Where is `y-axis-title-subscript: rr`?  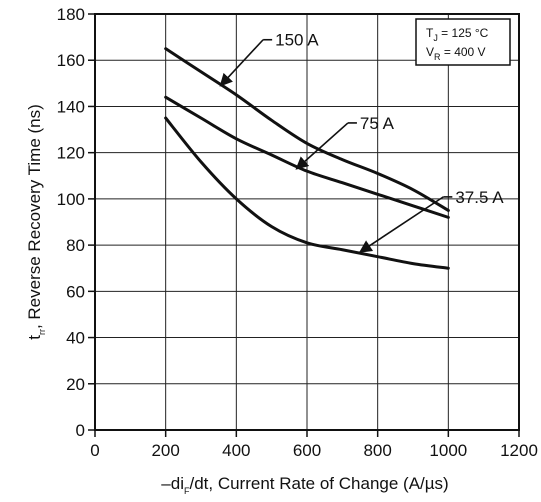
y-axis-title-subscript: rr is located at coordinates (42, 332).